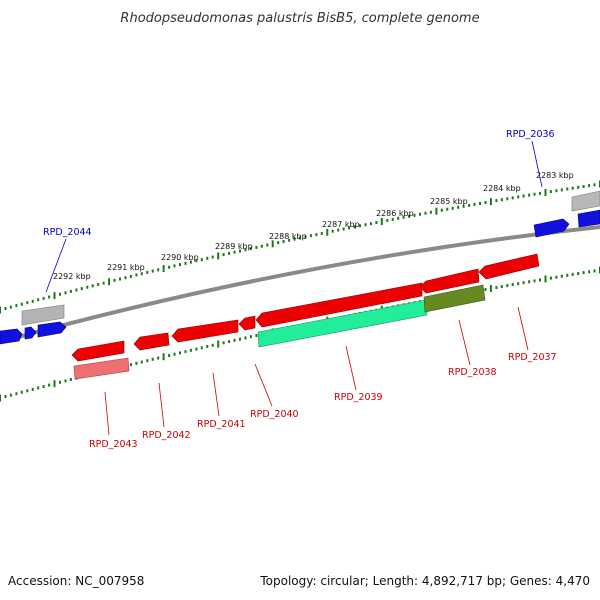 Image resolution: width=600 pixels, height=600 pixels. What do you see at coordinates (472, 372) in the screenshot?
I see `gene-label-rpd-2038: RPD_2038` at bounding box center [472, 372].